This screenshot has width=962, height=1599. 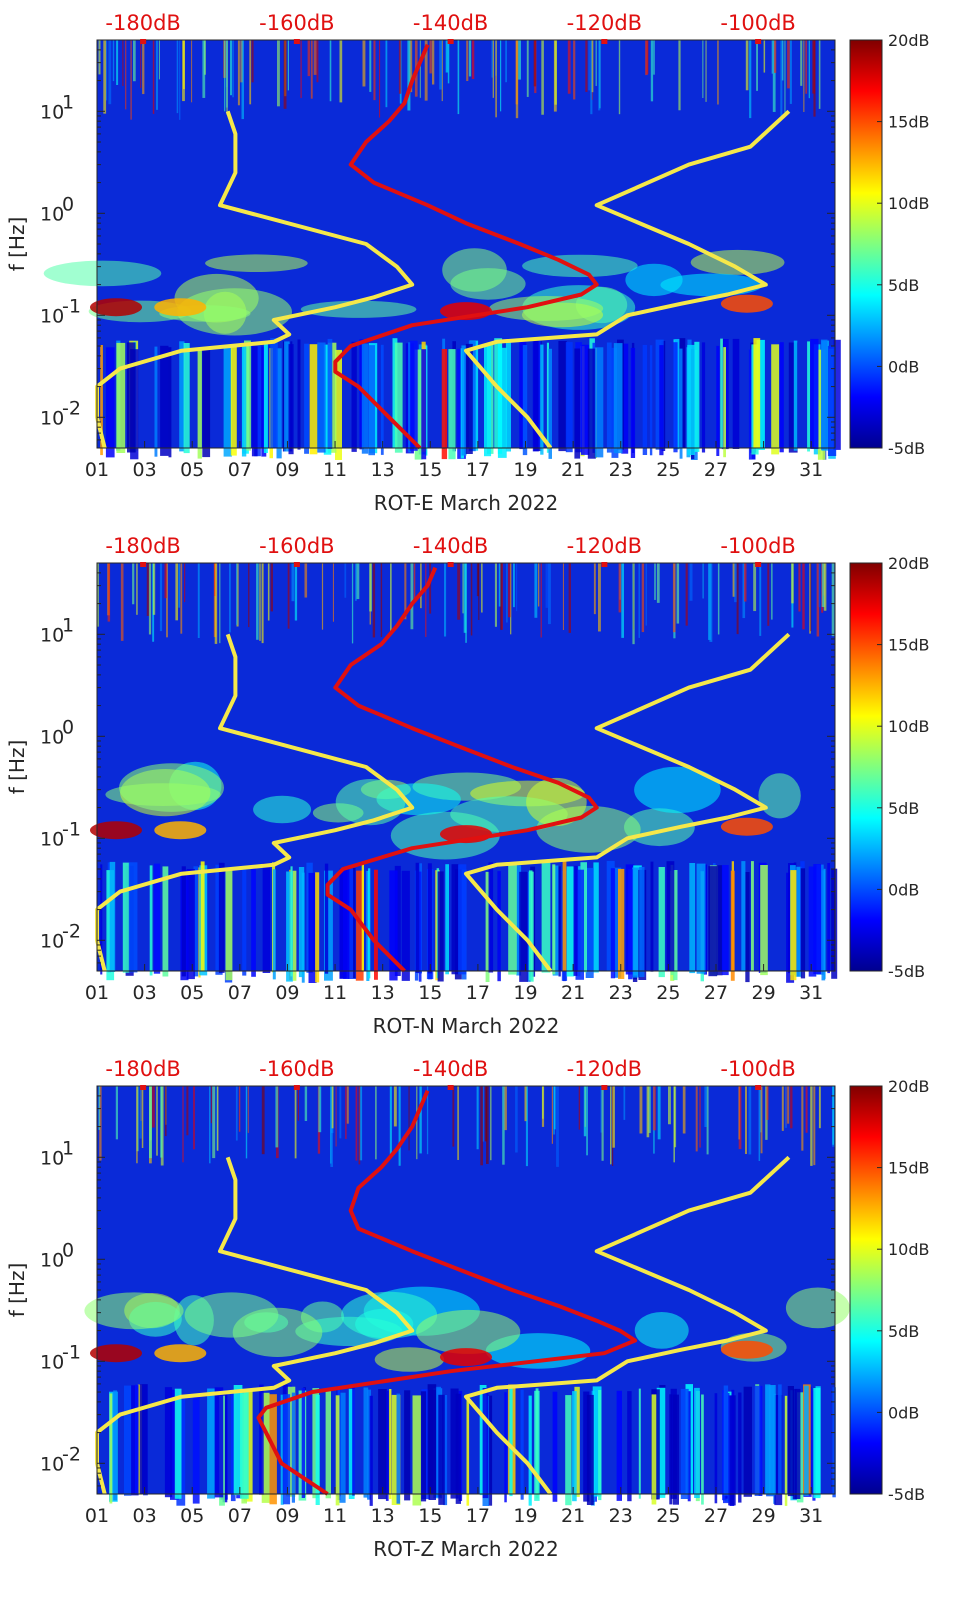 What do you see at coordinates (240, 993) in the screenshot?
I see `x-tick-label: 07` at bounding box center [240, 993].